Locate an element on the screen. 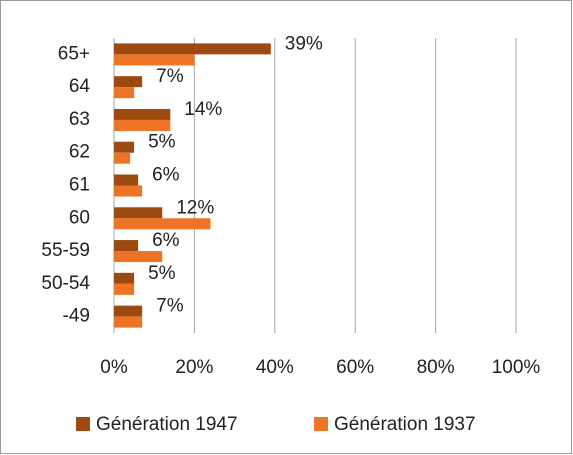  value-label: 39% is located at coordinates (304, 43).